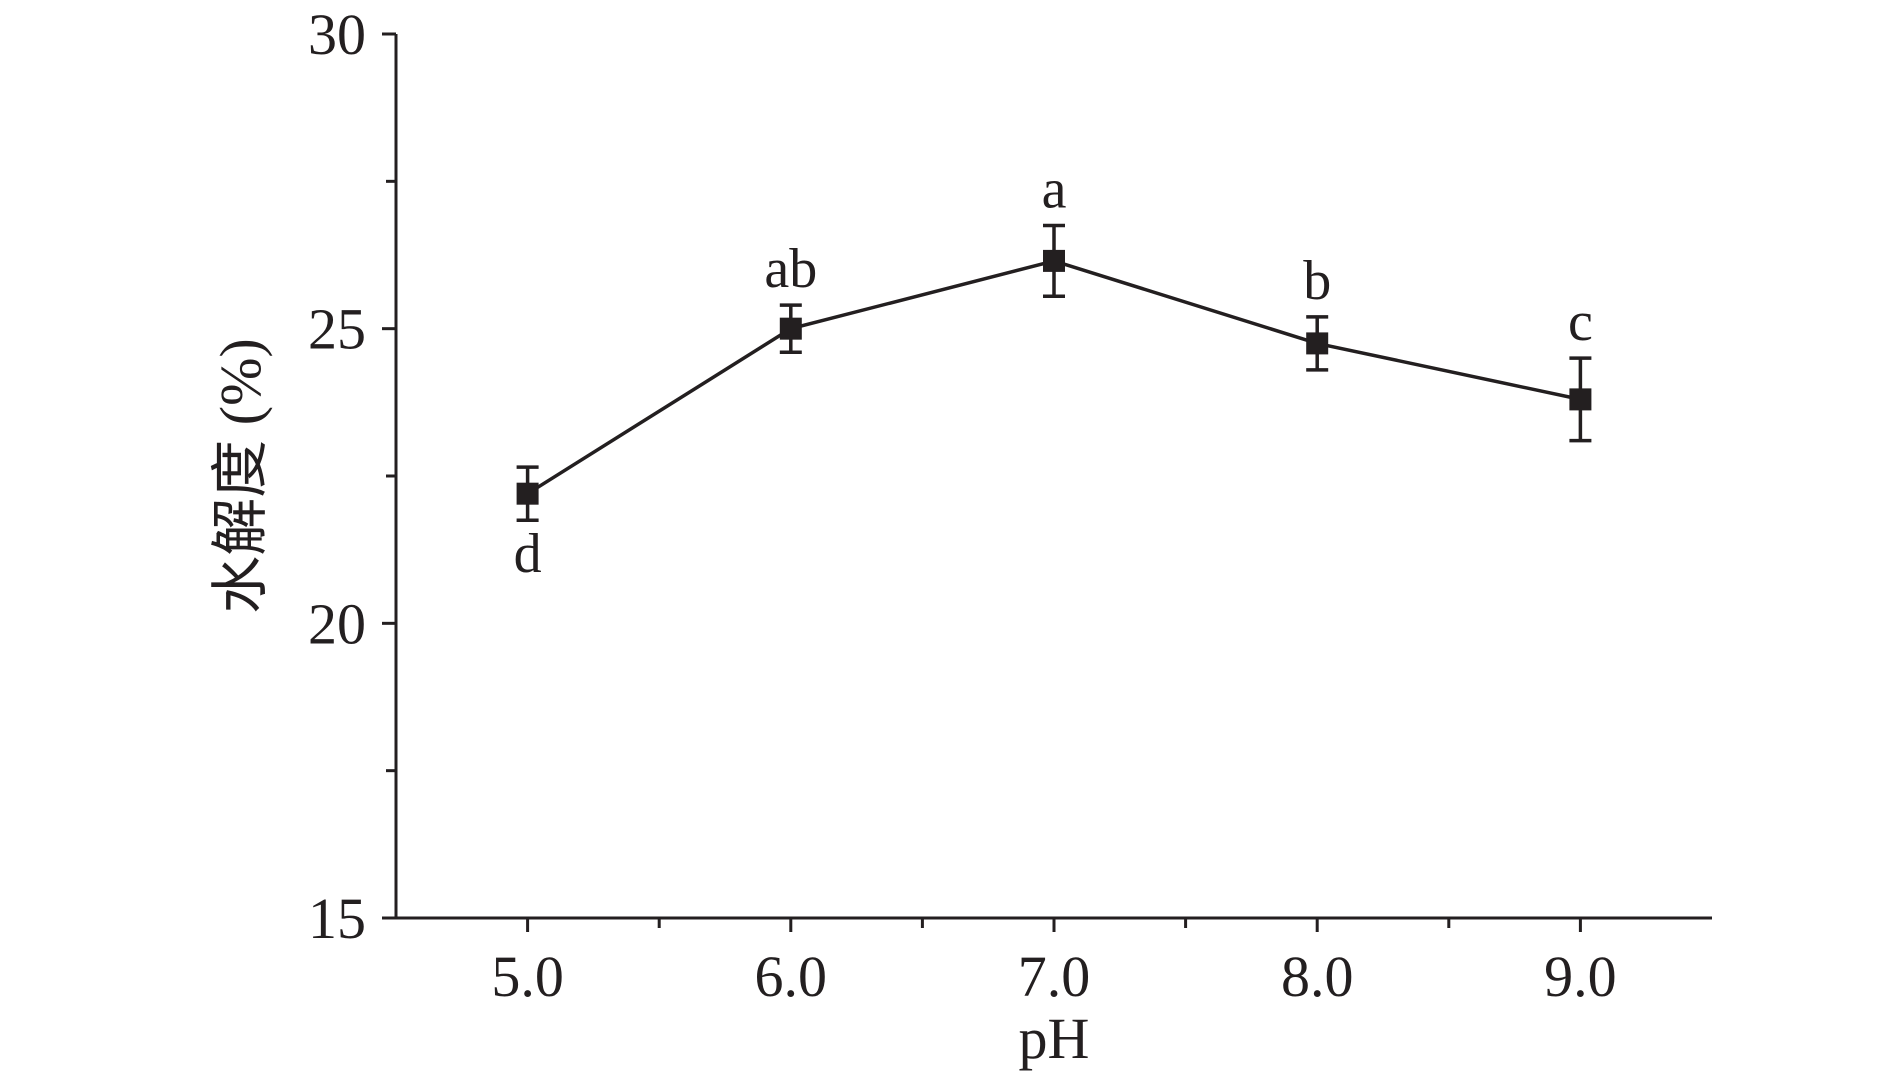 The image size is (1890, 1078). I want to click on x-tick-label: 6.0, so click(791, 976).